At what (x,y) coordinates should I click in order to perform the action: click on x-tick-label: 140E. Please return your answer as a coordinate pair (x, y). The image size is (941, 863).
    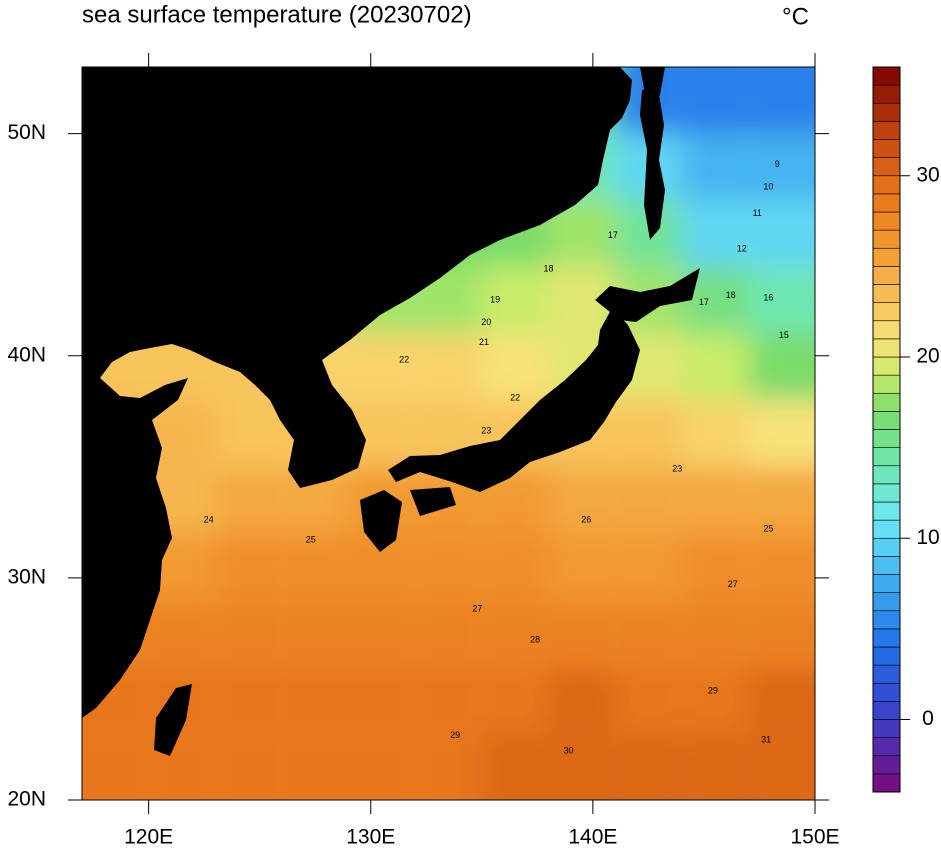
    Looking at the image, I should click on (592, 837).